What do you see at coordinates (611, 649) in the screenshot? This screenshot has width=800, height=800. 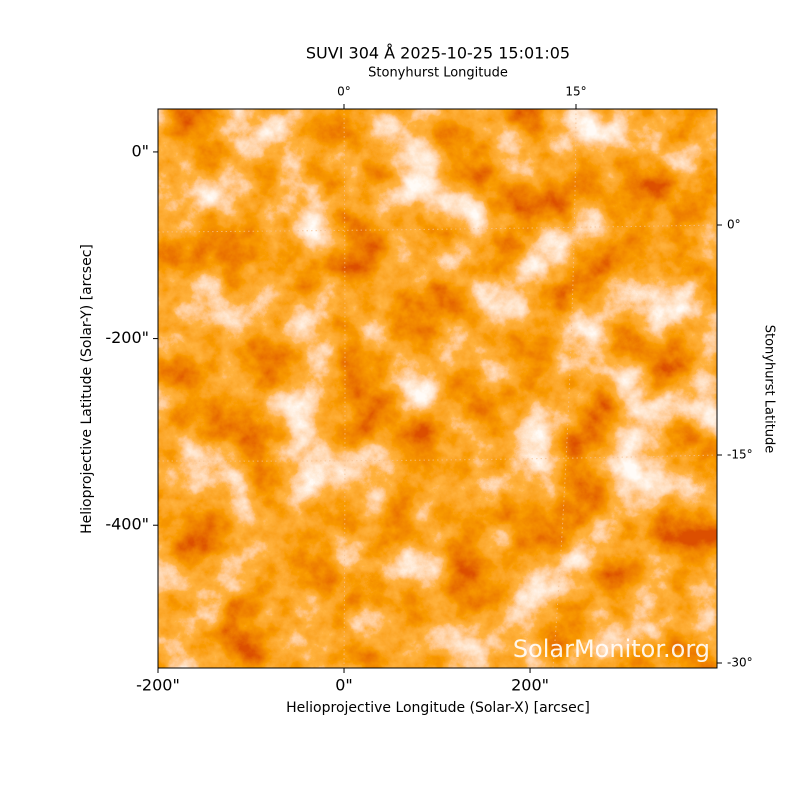 I see `watermark: SolarMonitor.org` at bounding box center [611, 649].